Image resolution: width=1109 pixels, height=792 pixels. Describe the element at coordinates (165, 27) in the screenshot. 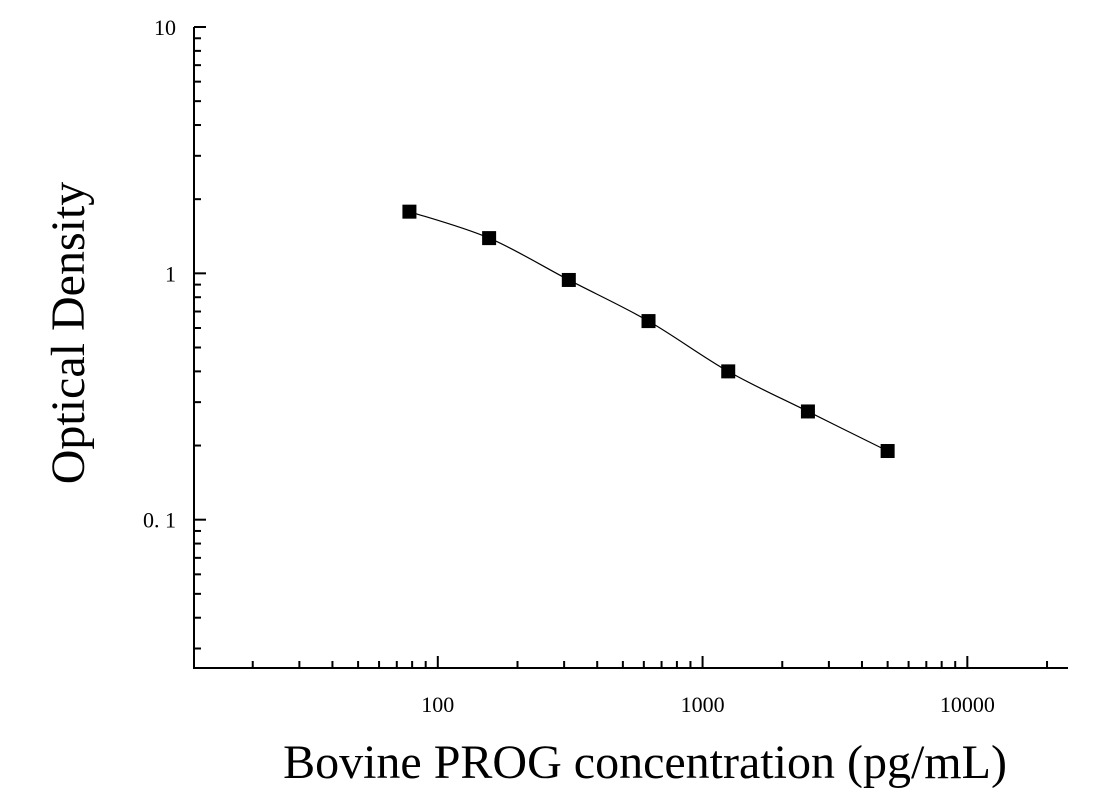

I see `y-tick-label: 10` at that location.